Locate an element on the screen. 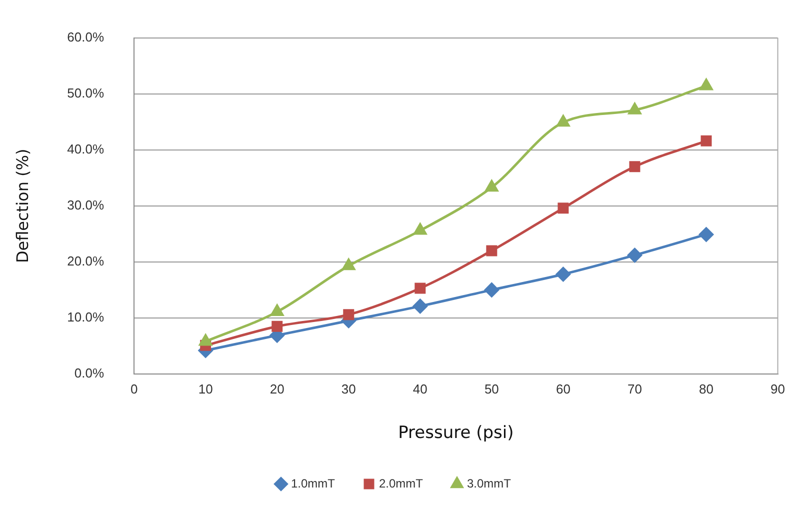 This screenshot has height=505, width=793. y-tick-label: 50.0% is located at coordinates (85, 92).